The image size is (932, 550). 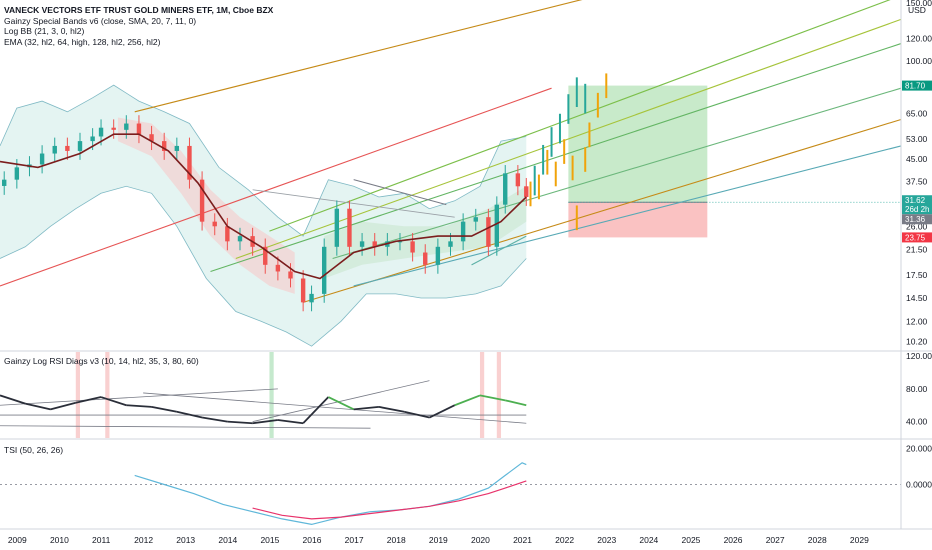 What do you see at coordinates (917, 250) in the screenshot?
I see `price-tick-11: 21.50` at bounding box center [917, 250].